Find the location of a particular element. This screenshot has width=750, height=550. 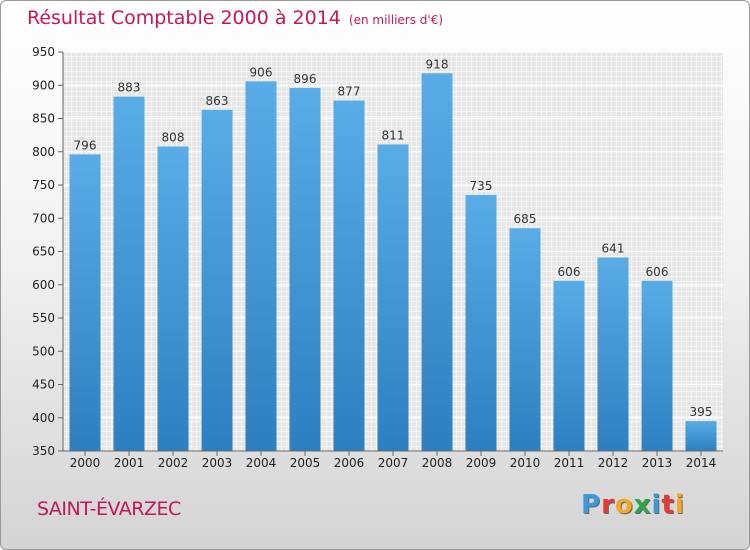

x-tick-label: 2012 is located at coordinates (613, 463).